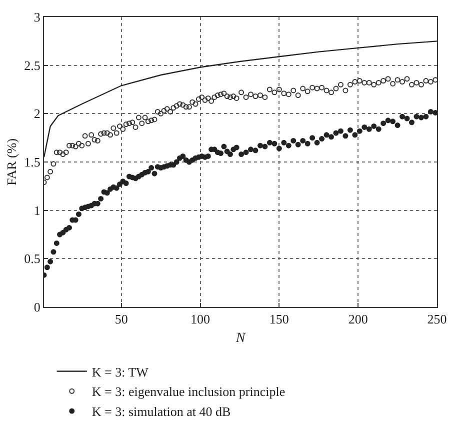 The image size is (457, 436). I want to click on x-axis-title: N, so click(240, 338).